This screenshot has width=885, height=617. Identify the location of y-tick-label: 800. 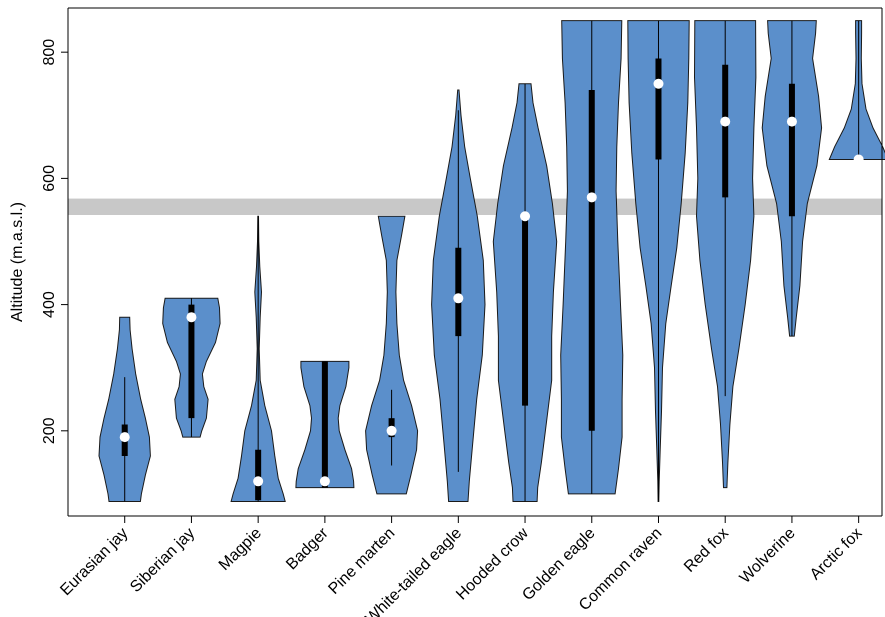
(49, 52).